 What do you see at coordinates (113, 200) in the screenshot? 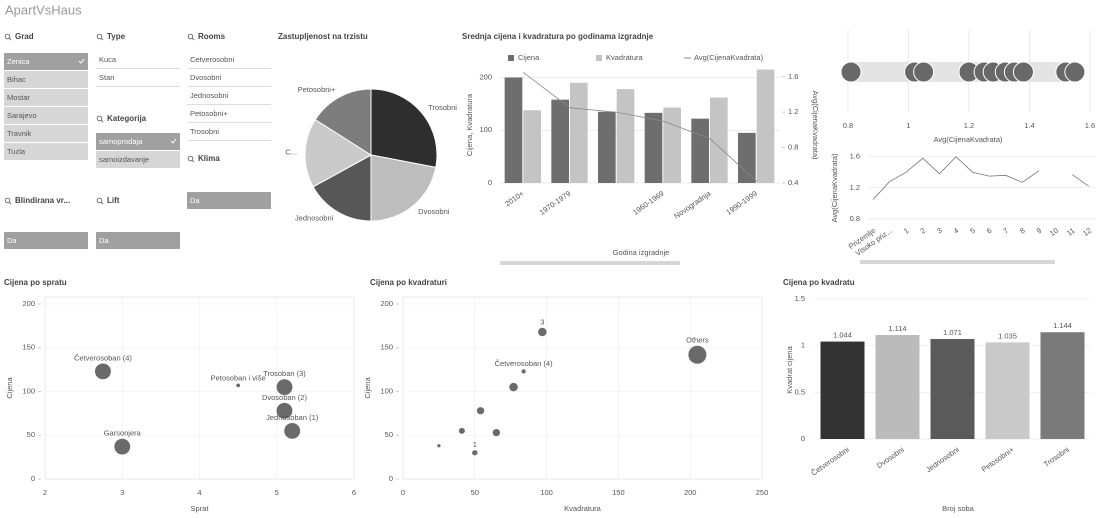
I see `filter-title: Lift` at bounding box center [113, 200].